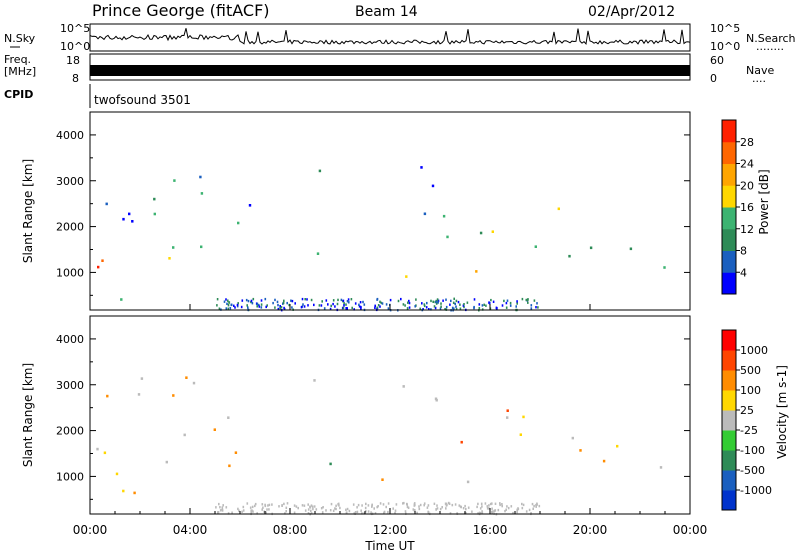  I want to click on colorbar-tick-label: 16, so click(747, 207).